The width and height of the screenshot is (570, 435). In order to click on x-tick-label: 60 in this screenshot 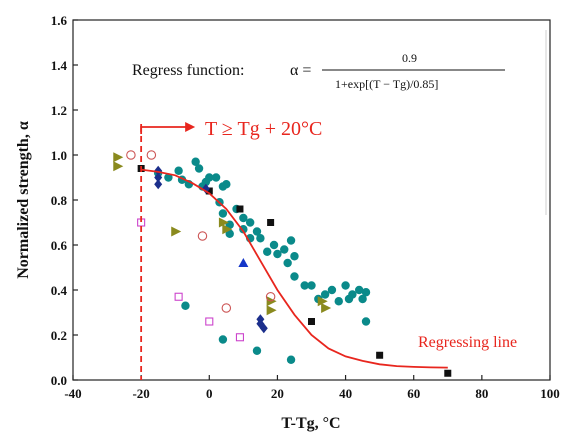, I will do `click(413, 393)`.